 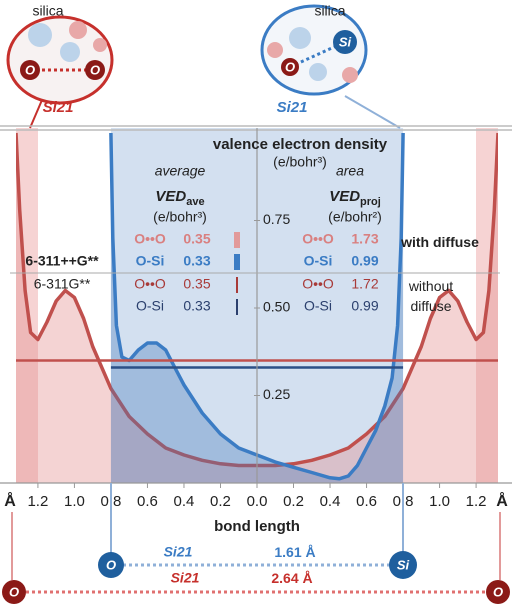 I want to click on bond-length: 2.64 Å, so click(x=291, y=578).